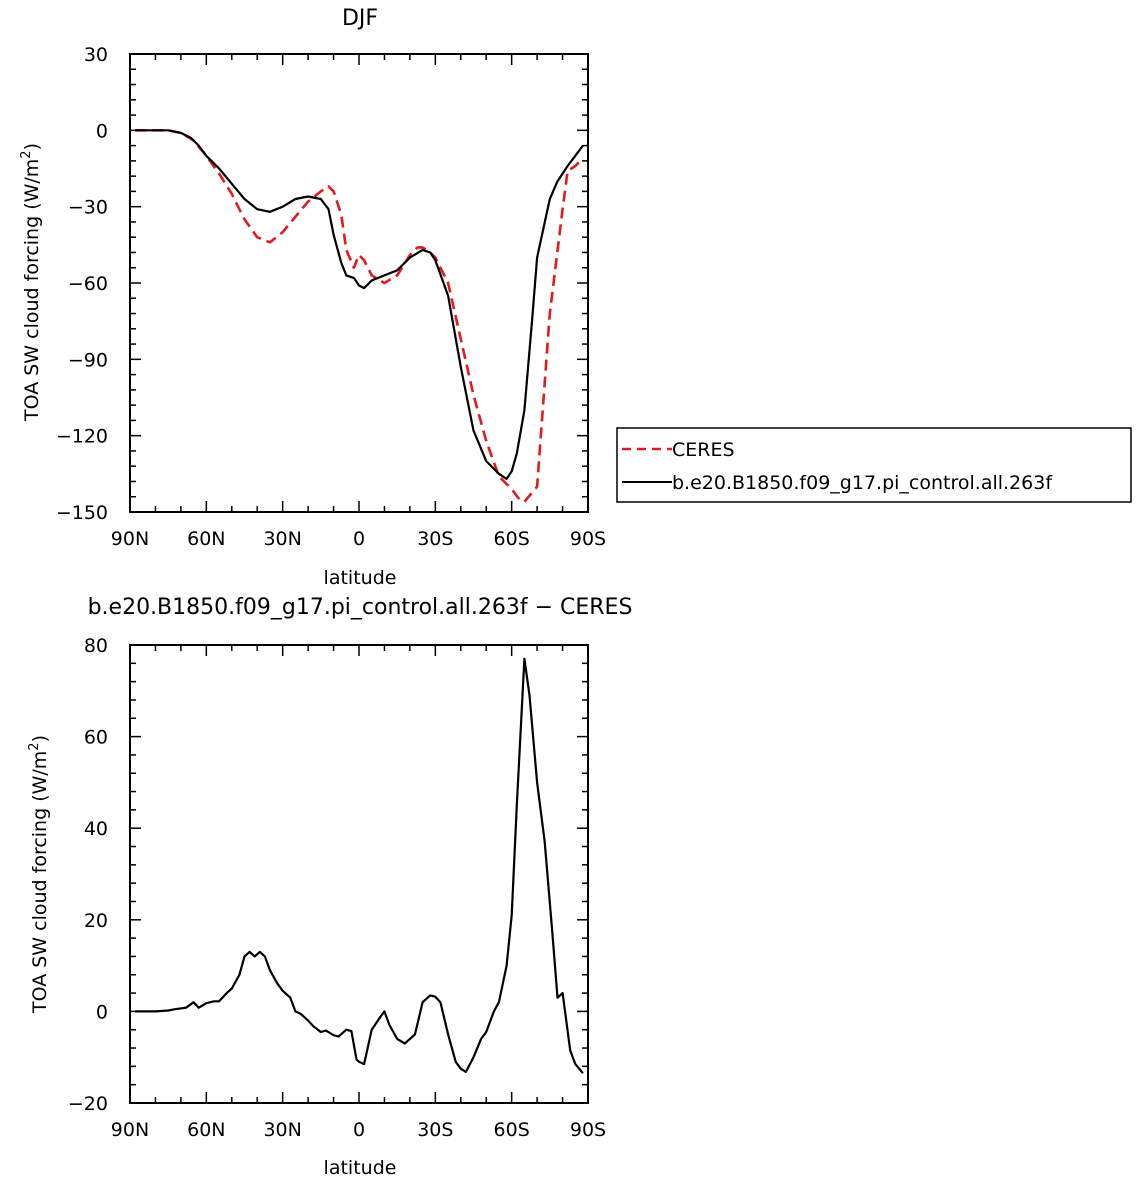  What do you see at coordinates (88, 1104) in the screenshot?
I see `y-tick-label: −20` at bounding box center [88, 1104].